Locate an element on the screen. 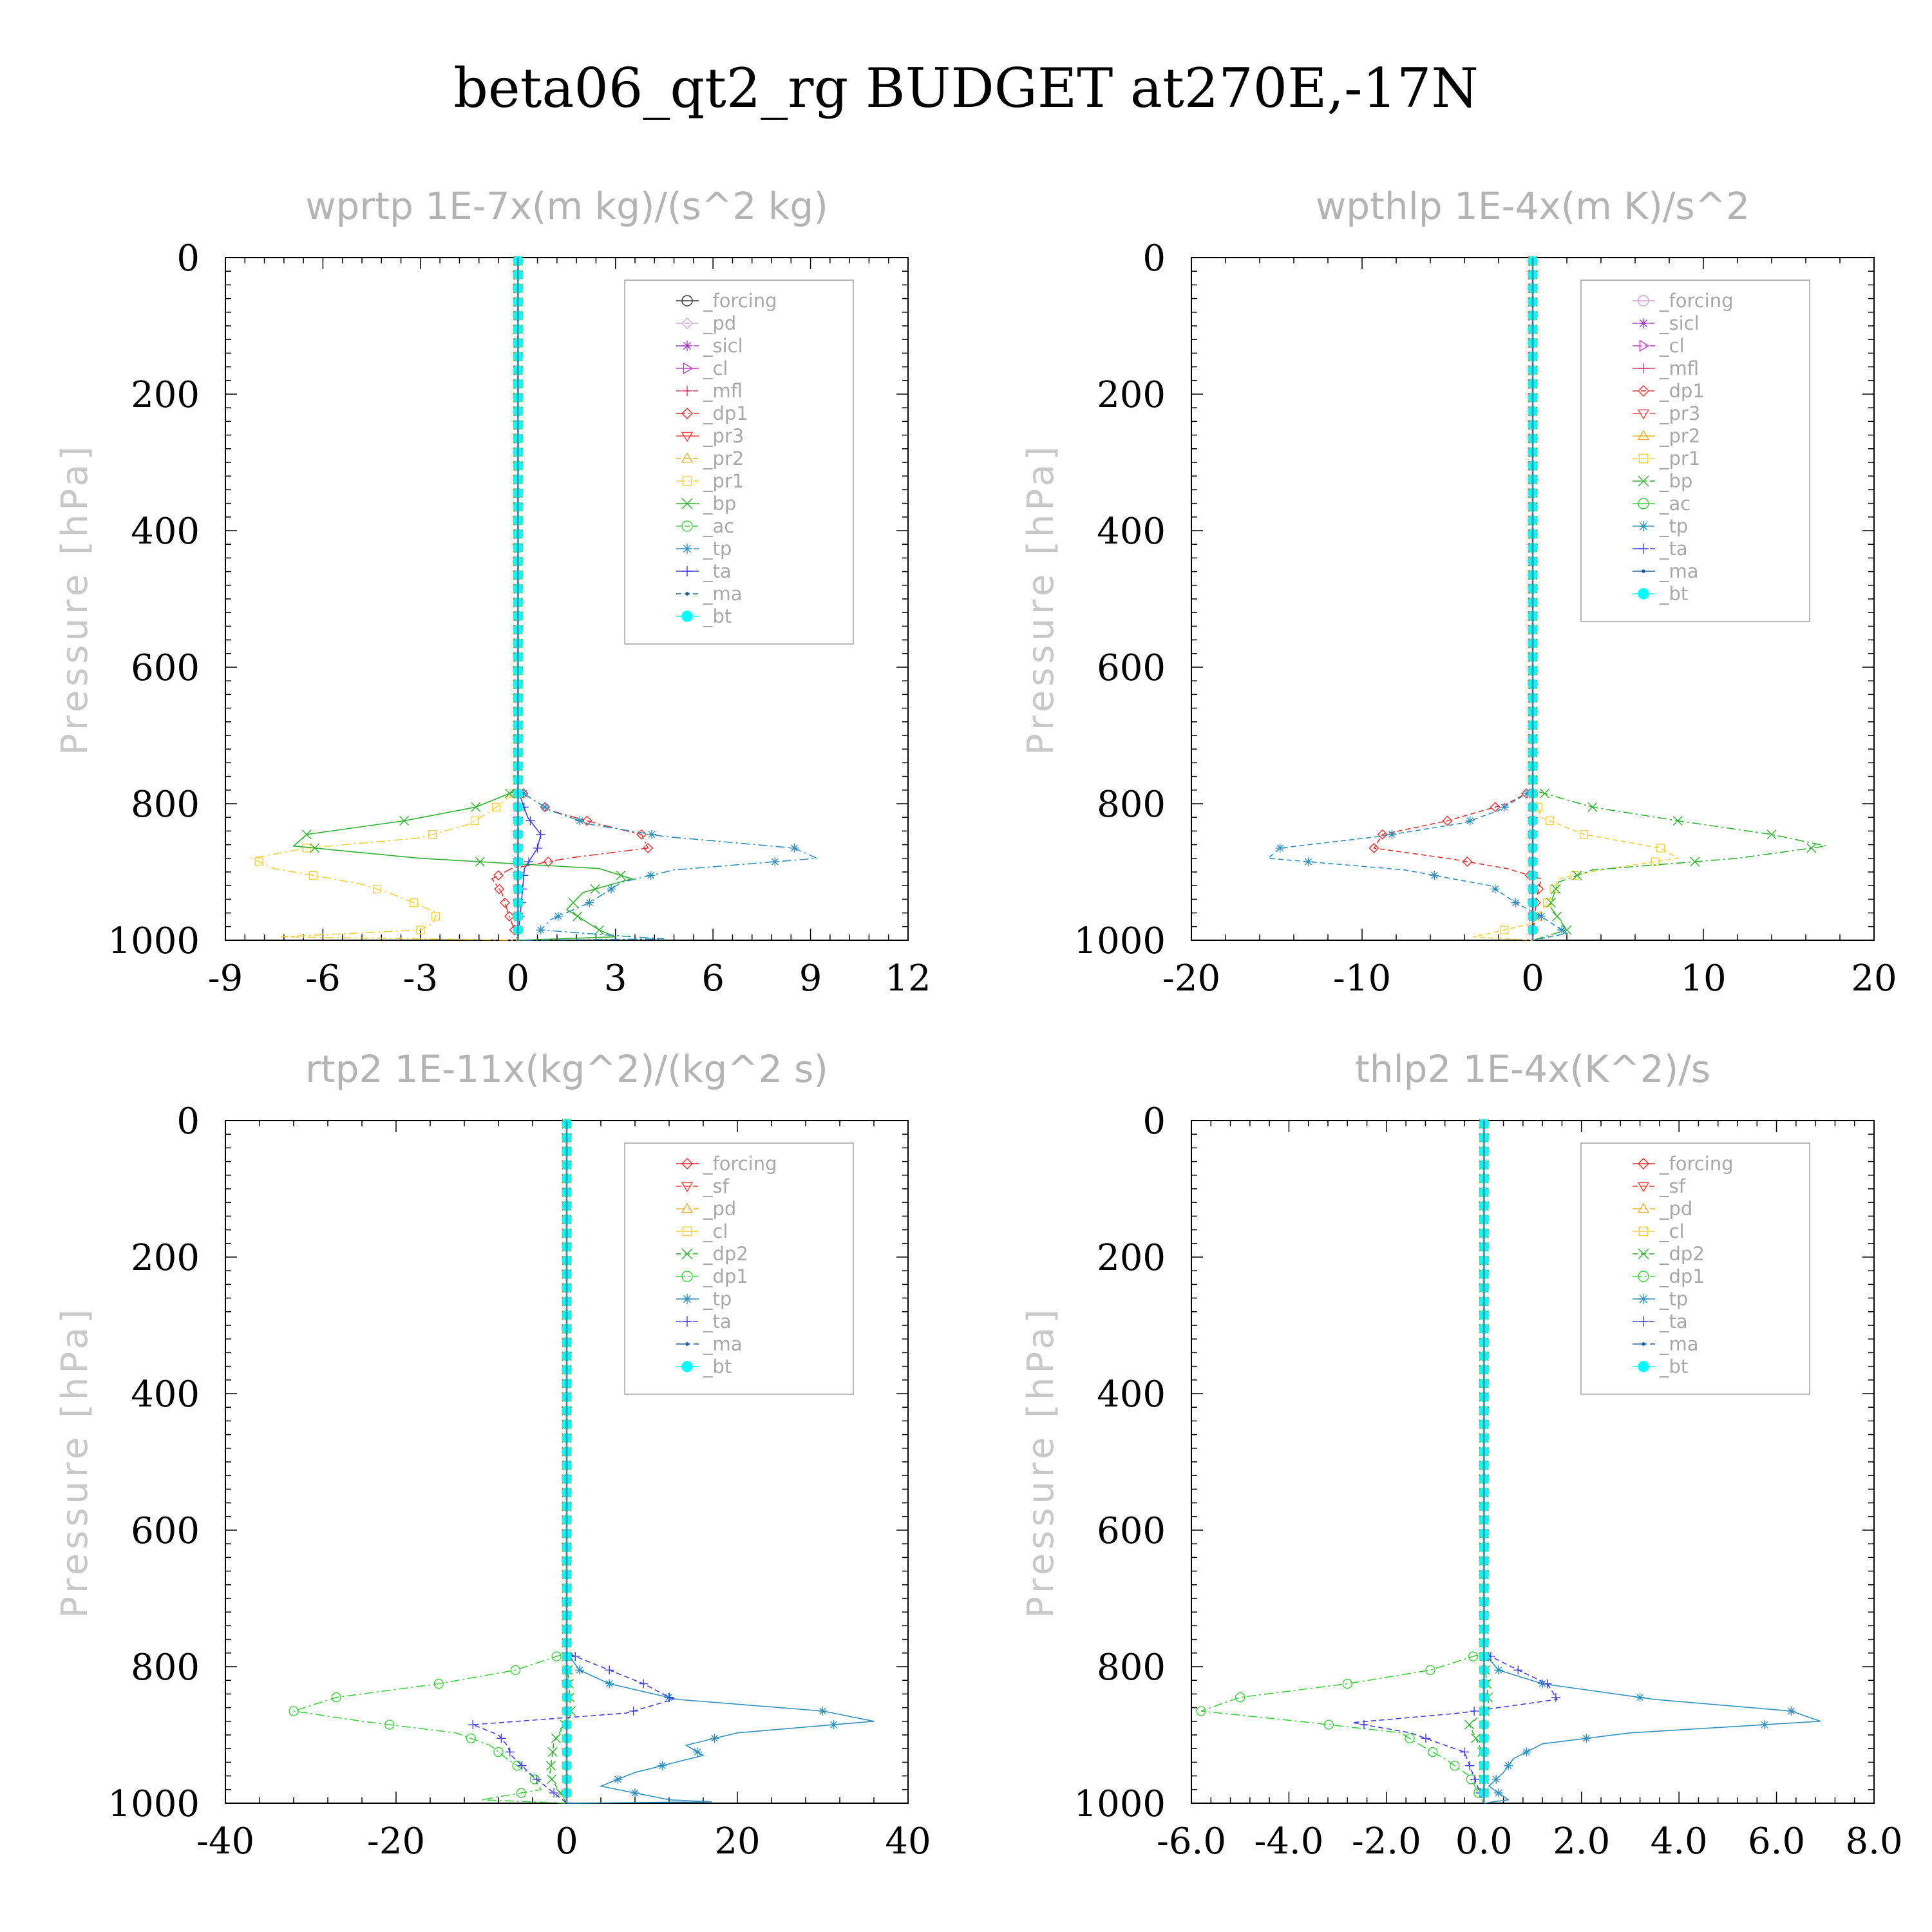 The width and height of the screenshot is (1932, 1932). series-pr1 is located at coordinates (385, 598).